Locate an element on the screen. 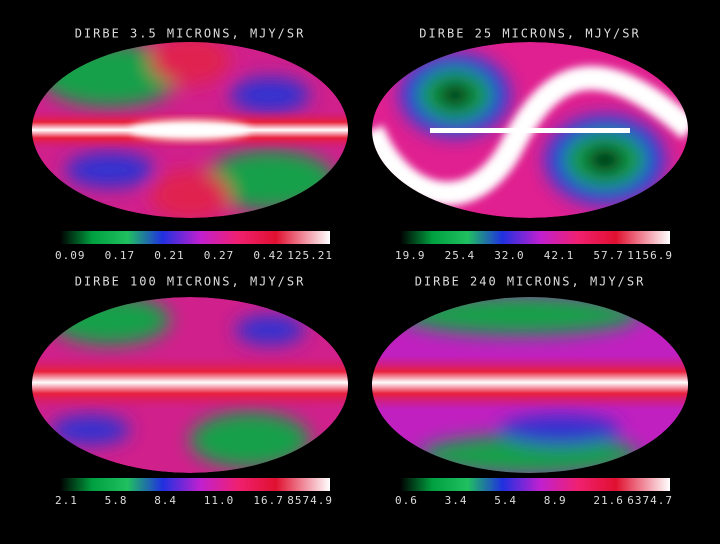 The height and width of the screenshot is (544, 720). scale-label: 8.9 is located at coordinates (555, 500).